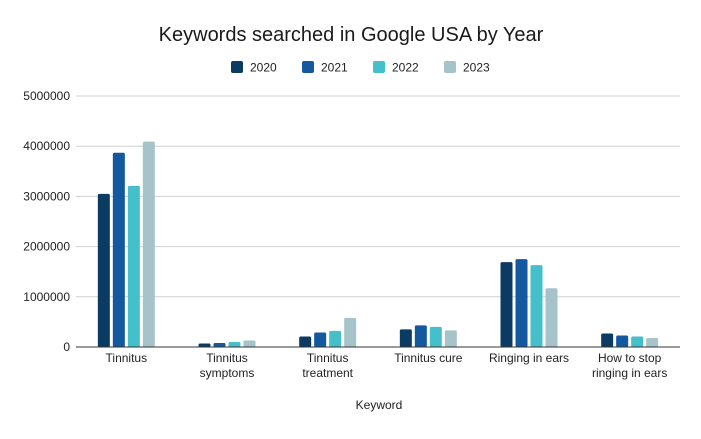  I want to click on y-tick-label: 2000000, so click(46, 247).